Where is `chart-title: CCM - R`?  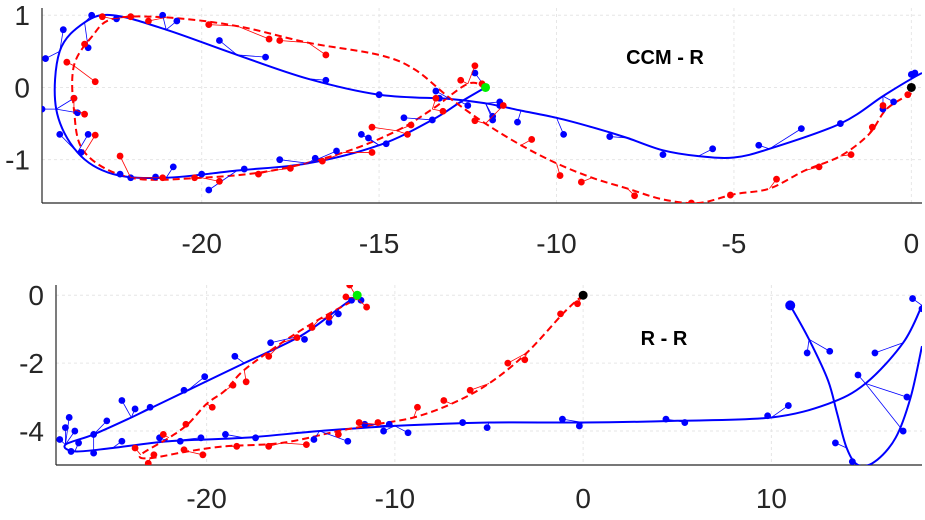
chart-title: CCM - R is located at coordinates (665, 58).